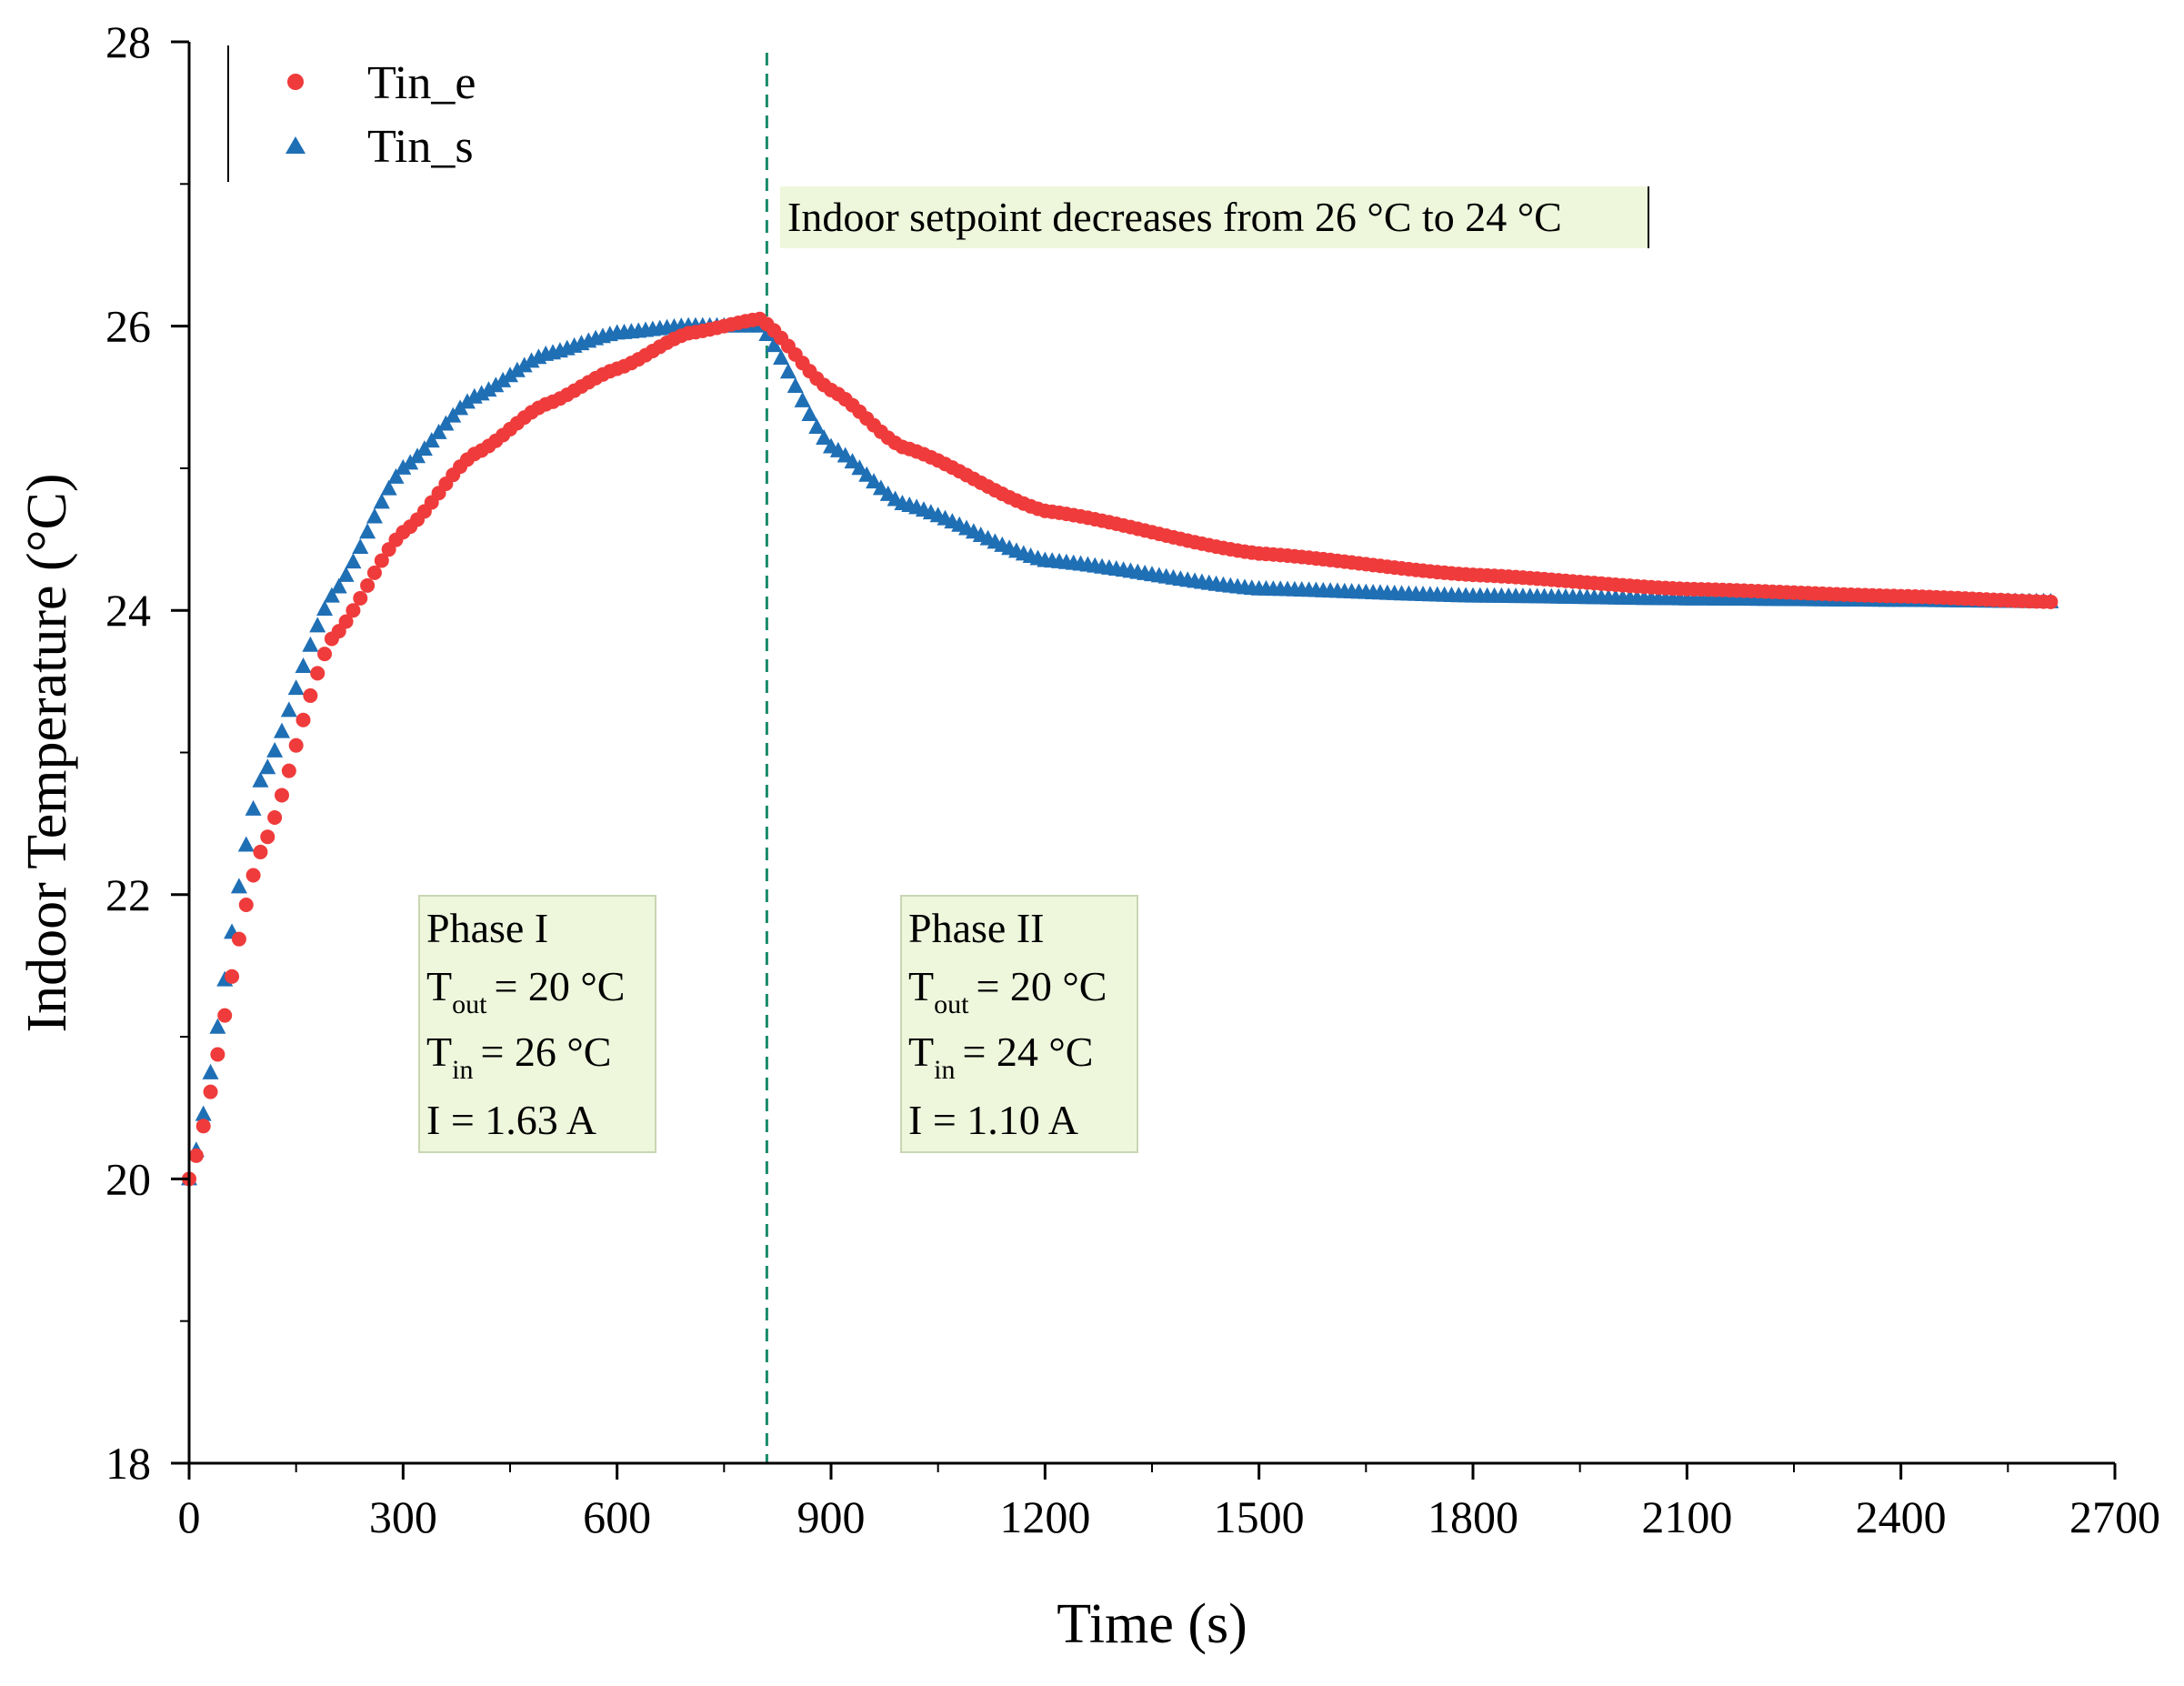  What do you see at coordinates (1041, 986) in the screenshot?
I see `phase2-tout-val: = 20 °C` at bounding box center [1041, 986].